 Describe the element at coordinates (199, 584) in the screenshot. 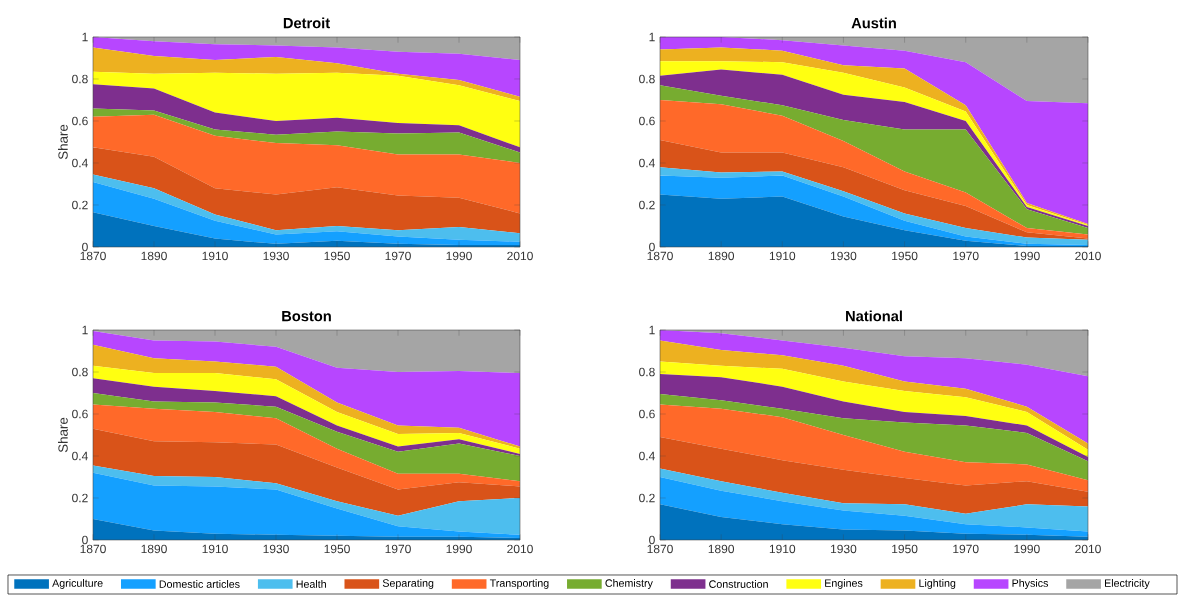

I see `legend-label: Domestic articles` at that location.